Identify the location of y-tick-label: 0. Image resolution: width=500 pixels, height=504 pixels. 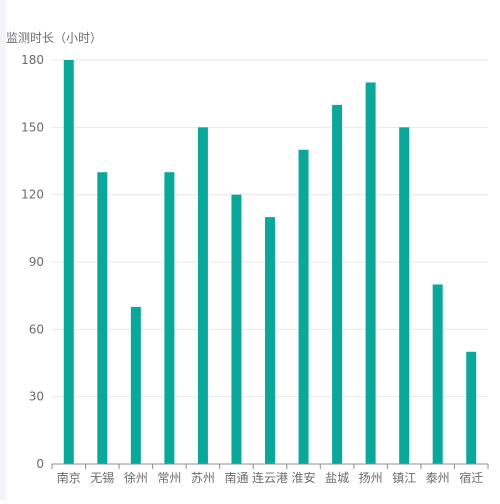
(40, 464).